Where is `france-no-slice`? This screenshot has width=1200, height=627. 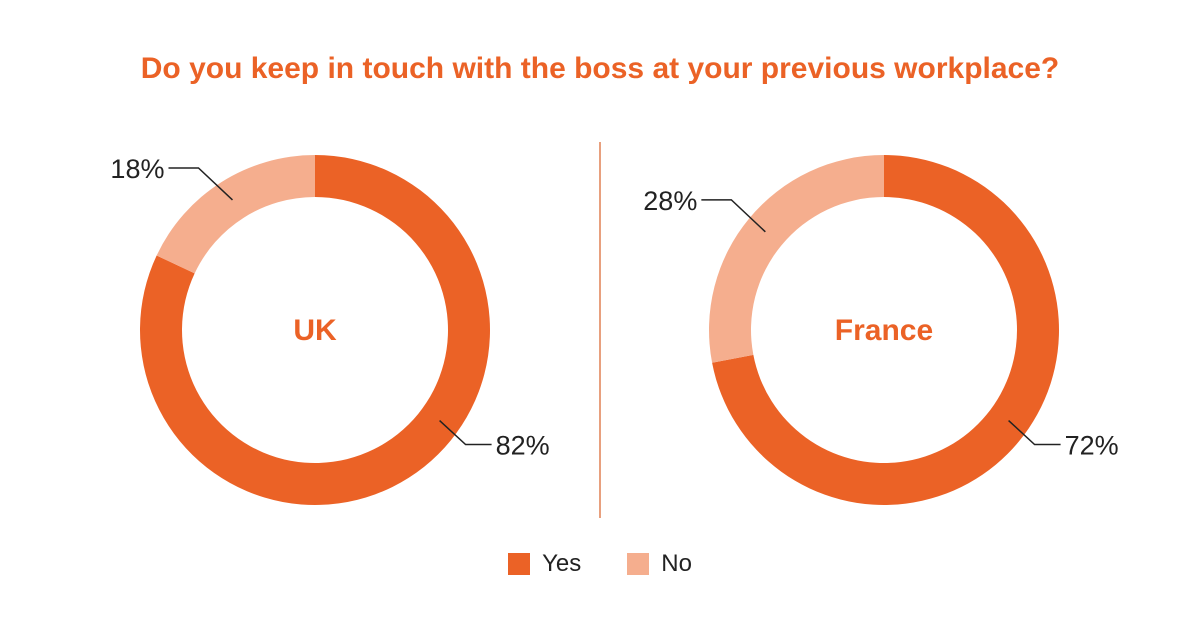
france-no-slice is located at coordinates (796, 259).